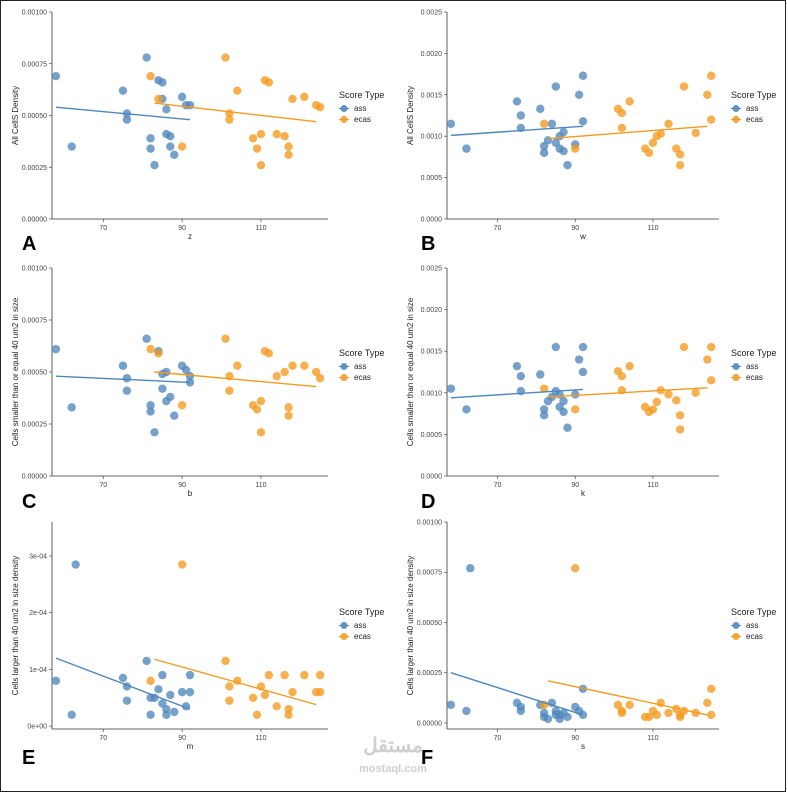 The image size is (788, 794). Describe the element at coordinates (498, 485) in the screenshot. I see `x-tick-label: 70` at that location.